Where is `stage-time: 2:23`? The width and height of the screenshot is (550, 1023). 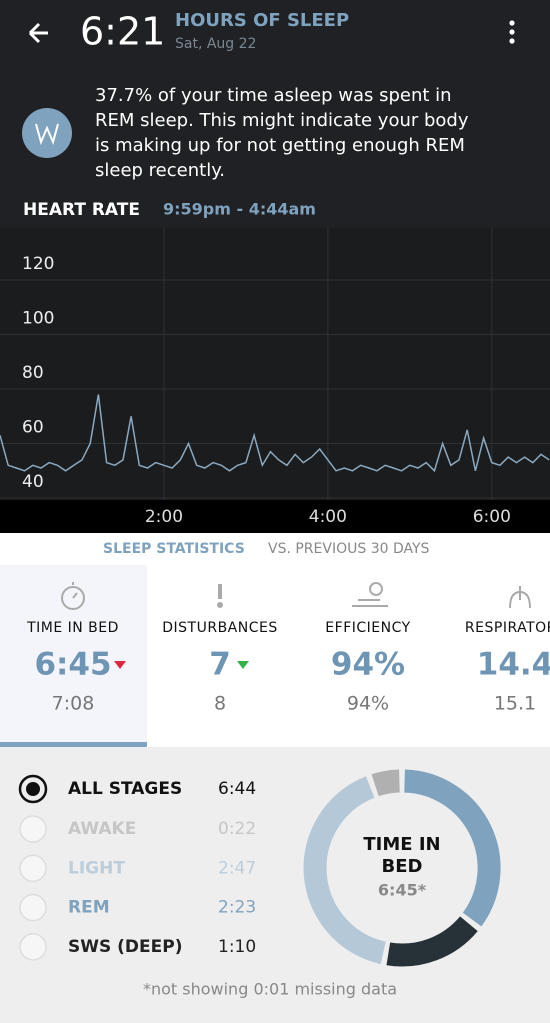 stage-time: 2:23 is located at coordinates (237, 908).